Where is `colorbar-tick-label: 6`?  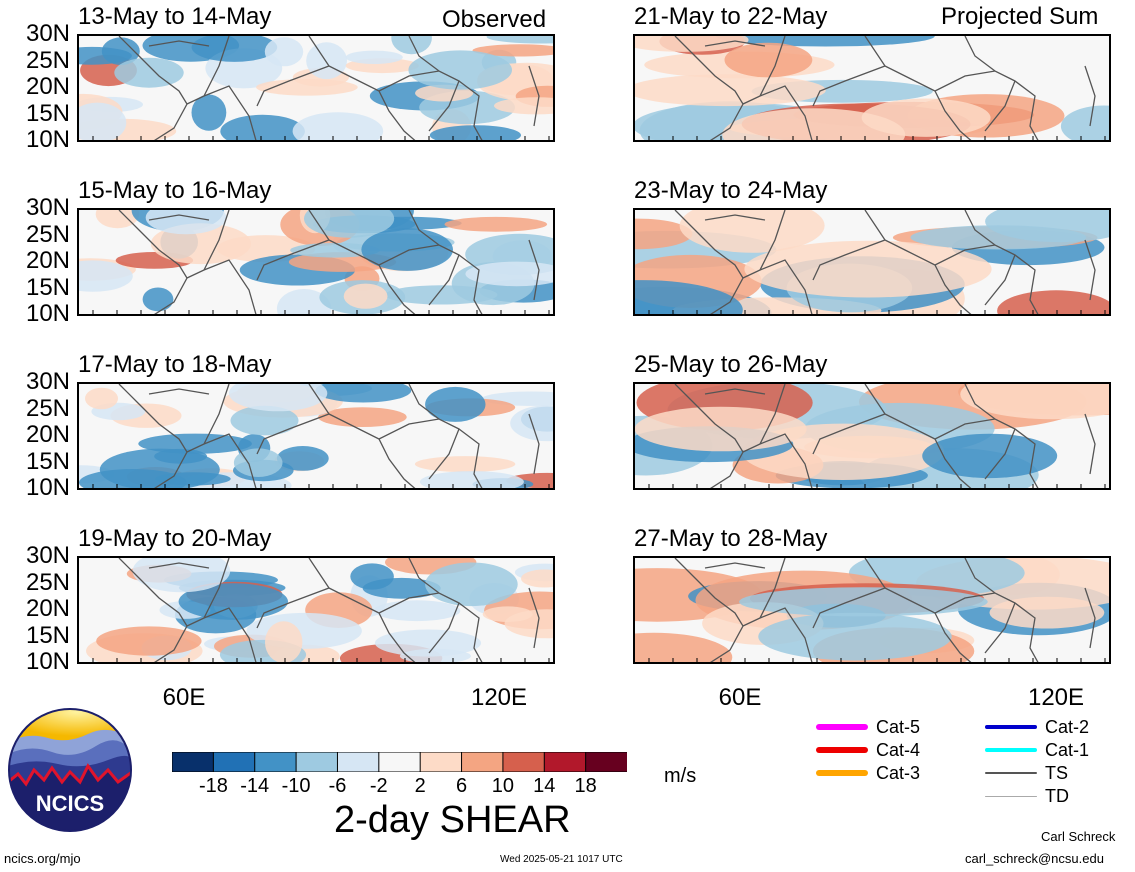 colorbar-tick-label: 6 is located at coordinates (461, 786).